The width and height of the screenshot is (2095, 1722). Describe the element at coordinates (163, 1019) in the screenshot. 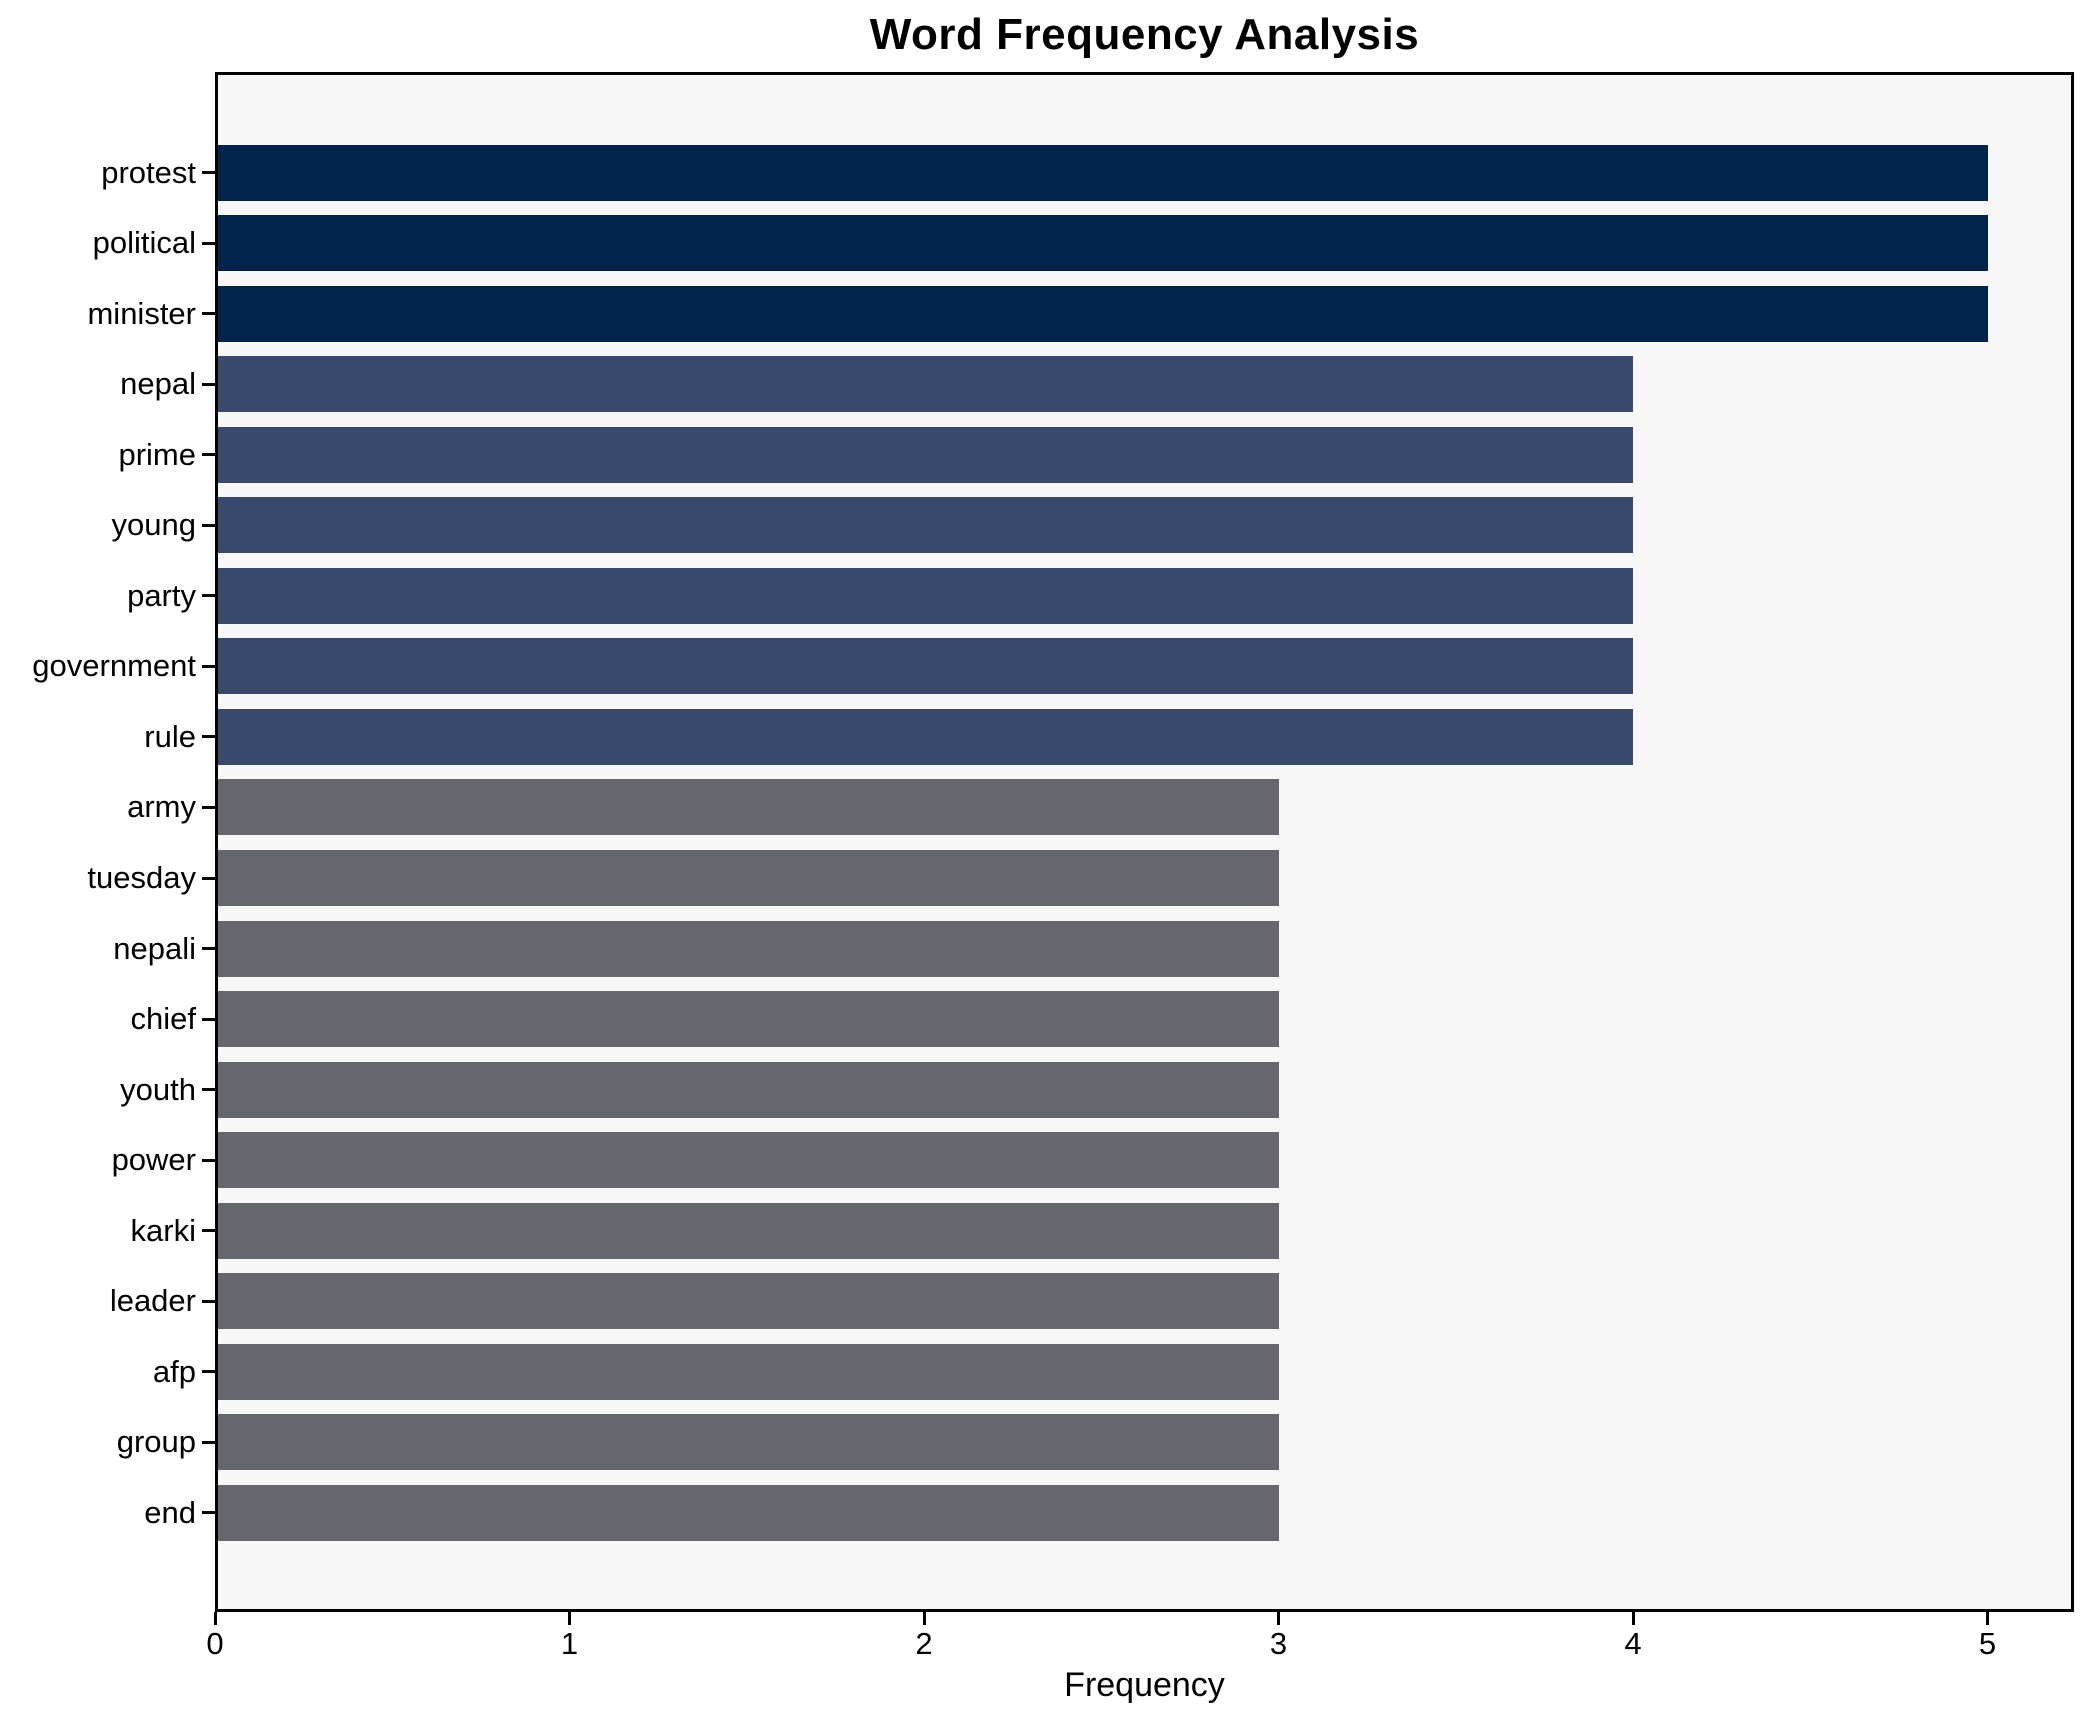

I see `y-tick-label-chief: chief` at that location.